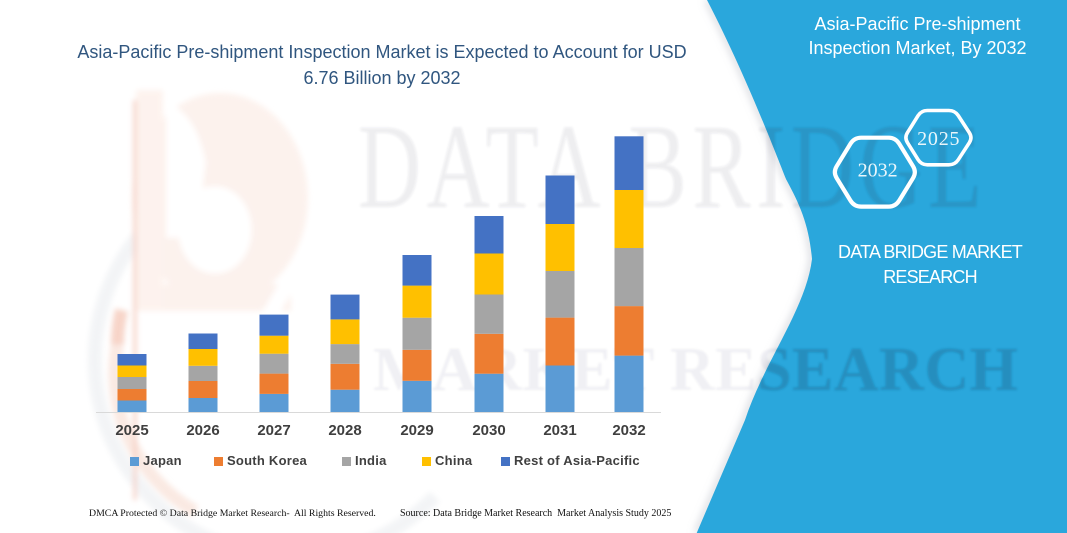  Describe the element at coordinates (878, 170) in the screenshot. I see `svg-text: 2032` at that location.